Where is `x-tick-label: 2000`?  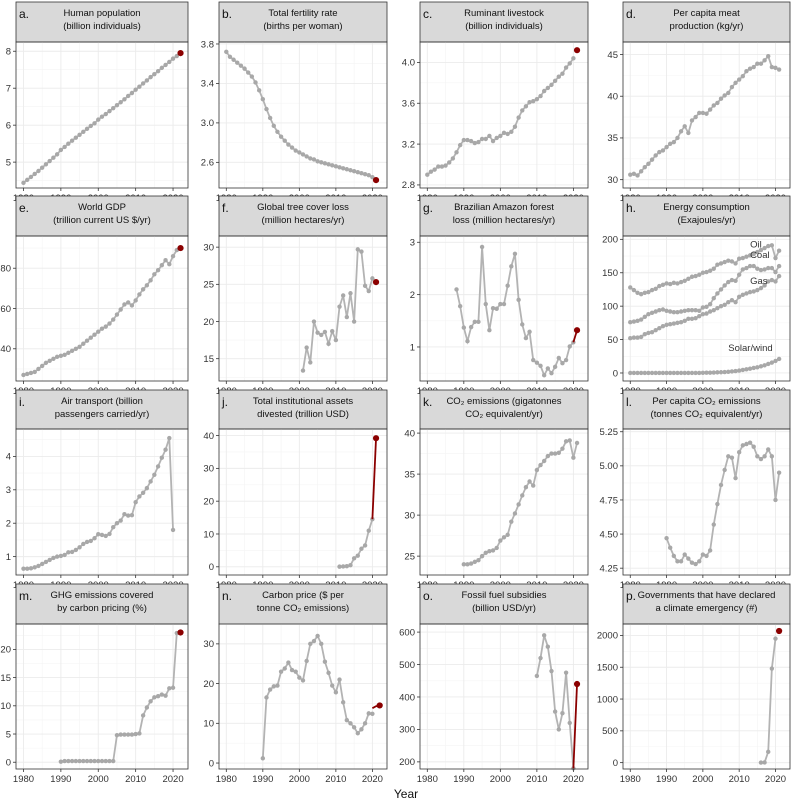
x-tick-label: 2000 is located at coordinates (299, 779).